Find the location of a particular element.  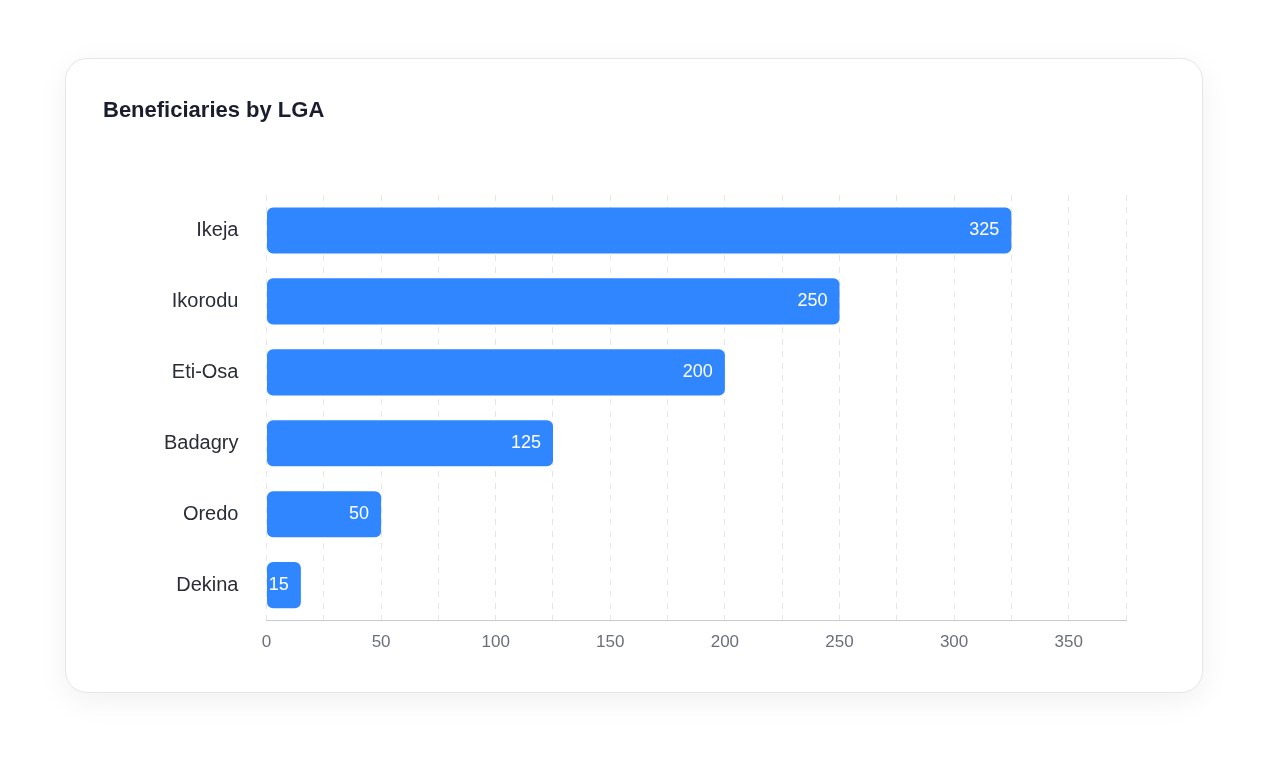

data-label: 200 is located at coordinates (697, 371).